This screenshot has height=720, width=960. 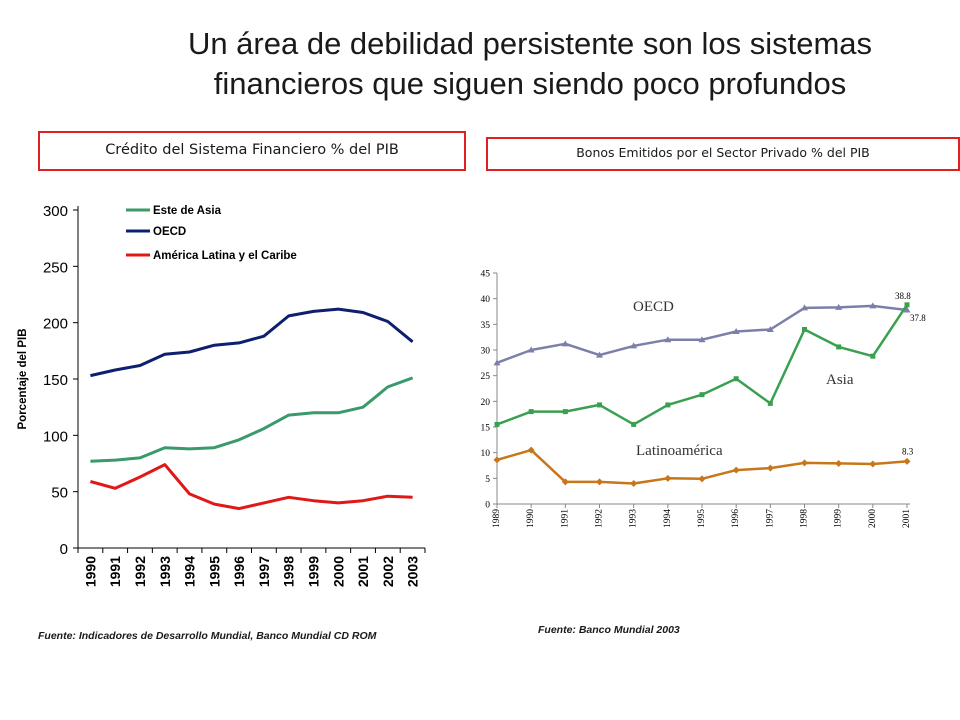 I want to click on x-tick-label: 1989, so click(x=497, y=518).